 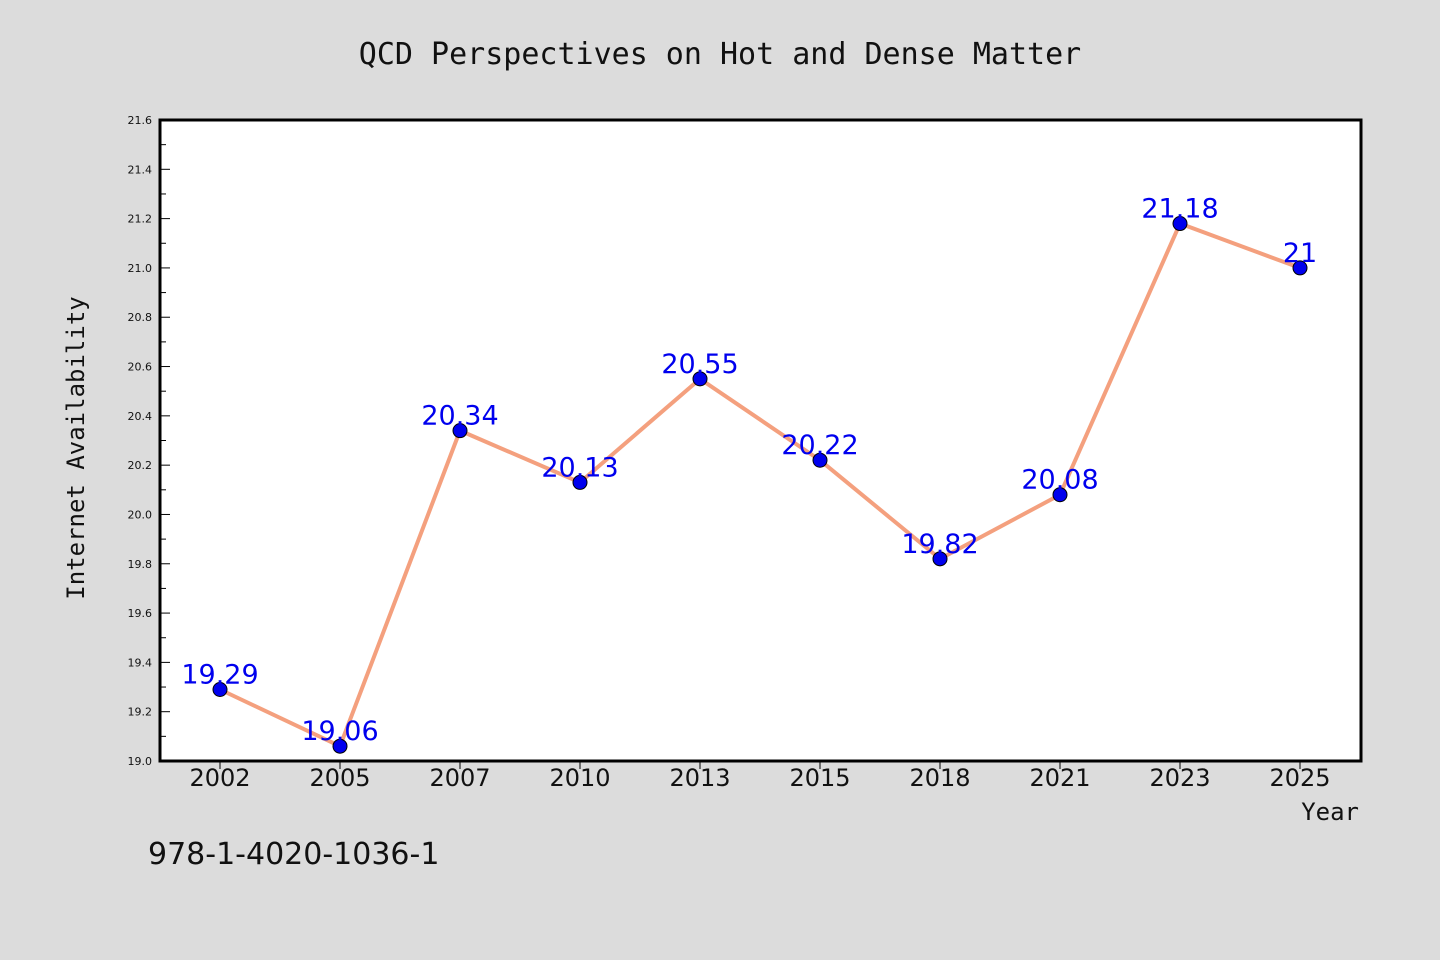 What do you see at coordinates (140, 514) in the screenshot?
I see `y-tick-label: 20.0` at bounding box center [140, 514].